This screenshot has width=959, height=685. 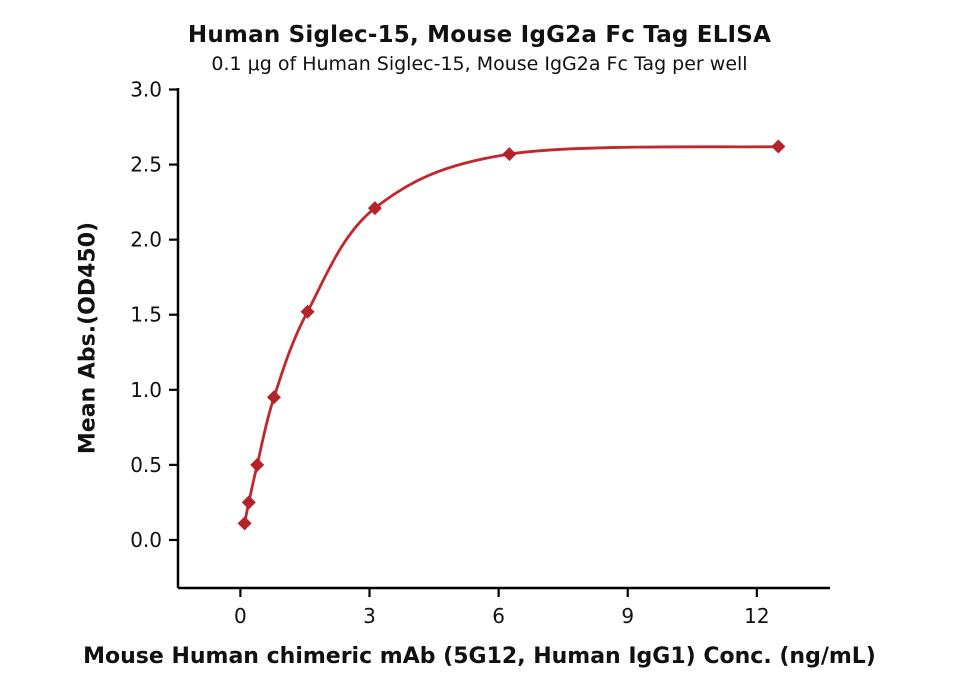 What do you see at coordinates (240, 616) in the screenshot?
I see `x-tick-label: 0` at bounding box center [240, 616].